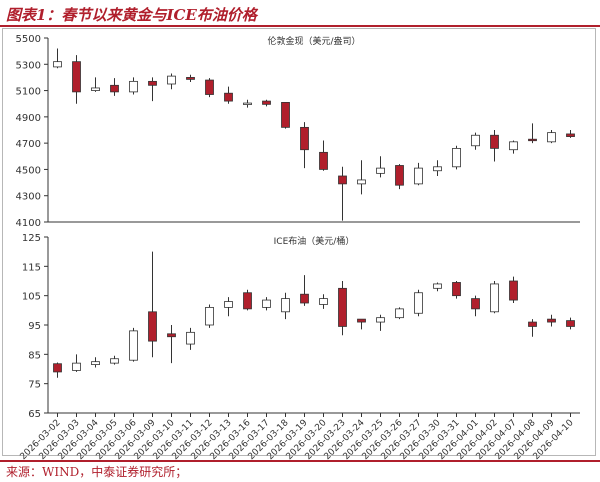  What do you see at coordinates (28, 118) in the screenshot?
I see `y-tick-label: 4900` at bounding box center [28, 118].